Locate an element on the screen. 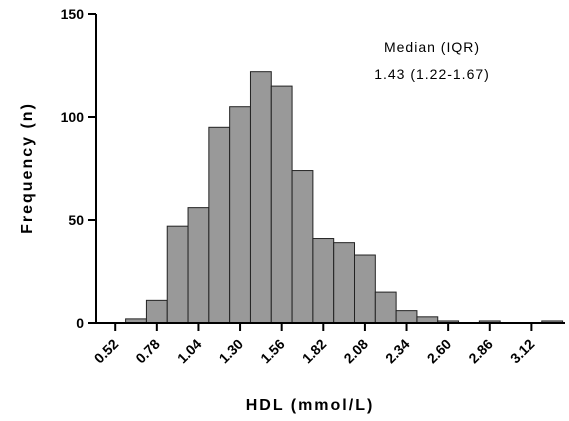 This screenshot has width=569, height=421. y-tick-label: 100 is located at coordinates (73, 117).